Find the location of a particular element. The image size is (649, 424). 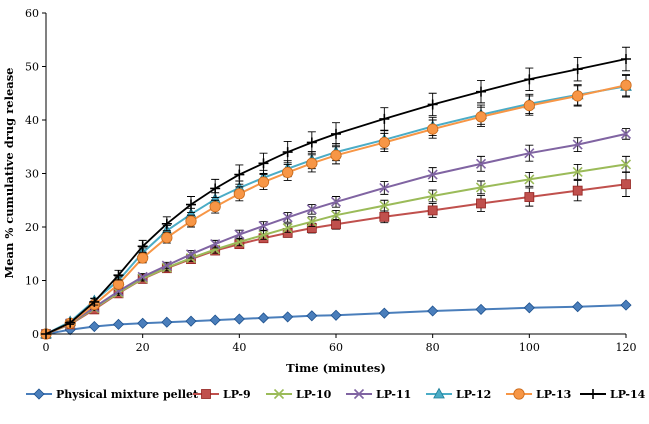

legend-entry-lp-14: LP-14 is located at coordinates (613, 394).